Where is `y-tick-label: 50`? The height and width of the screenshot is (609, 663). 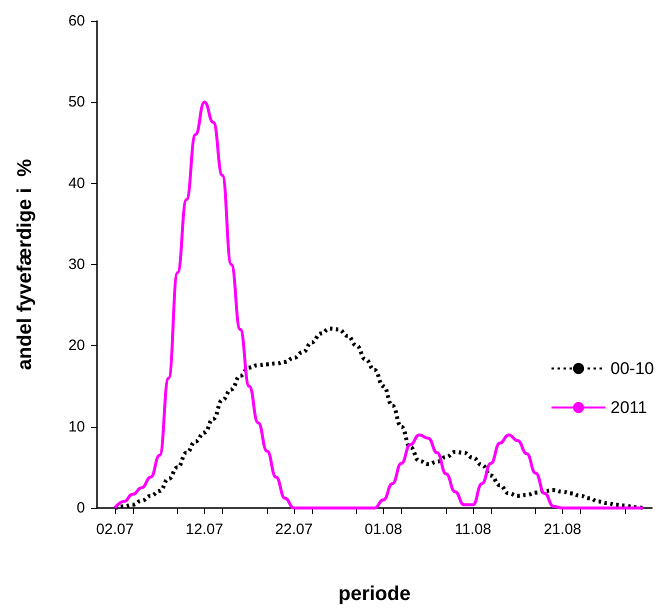 y-tick-label: 50 is located at coordinates (76, 102).